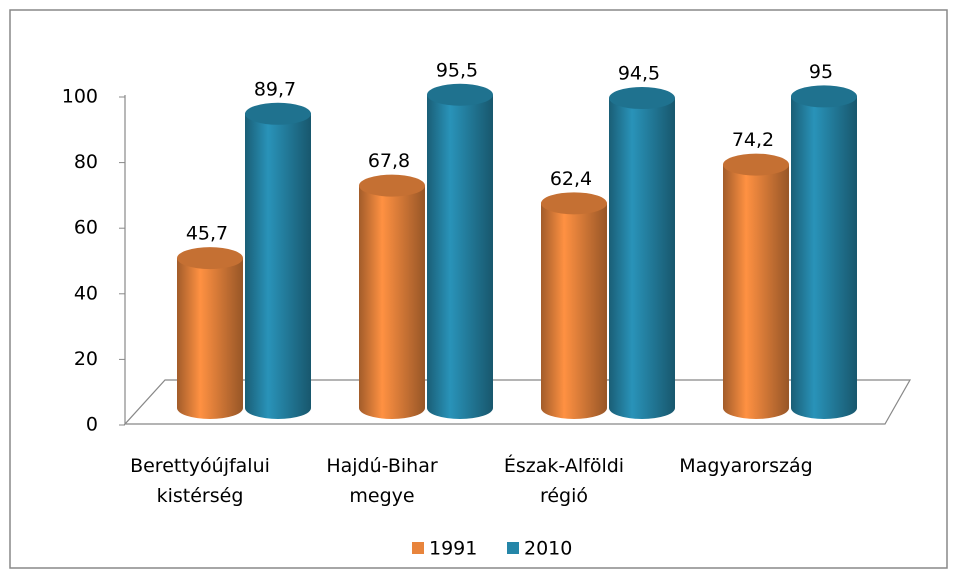 Image resolution: width=958 pixels, height=585 pixels. What do you see at coordinates (753, 140) in the screenshot?
I see `value-label: 74,2` at bounding box center [753, 140].